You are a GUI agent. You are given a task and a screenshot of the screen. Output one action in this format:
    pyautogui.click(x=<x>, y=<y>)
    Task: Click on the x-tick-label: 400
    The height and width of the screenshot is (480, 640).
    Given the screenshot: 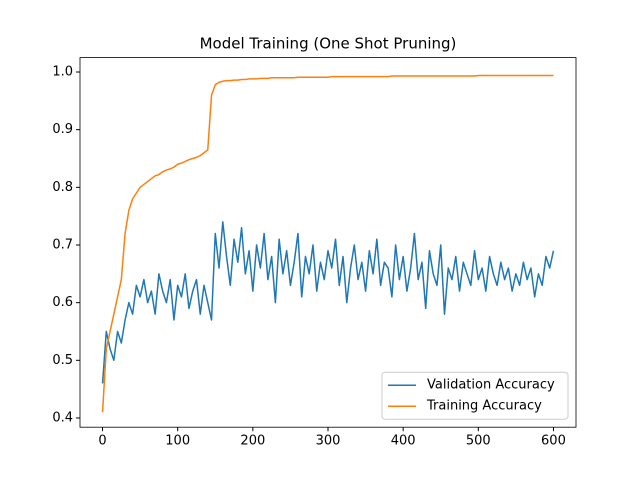 What is the action you would take?
    pyautogui.click(x=403, y=441)
    